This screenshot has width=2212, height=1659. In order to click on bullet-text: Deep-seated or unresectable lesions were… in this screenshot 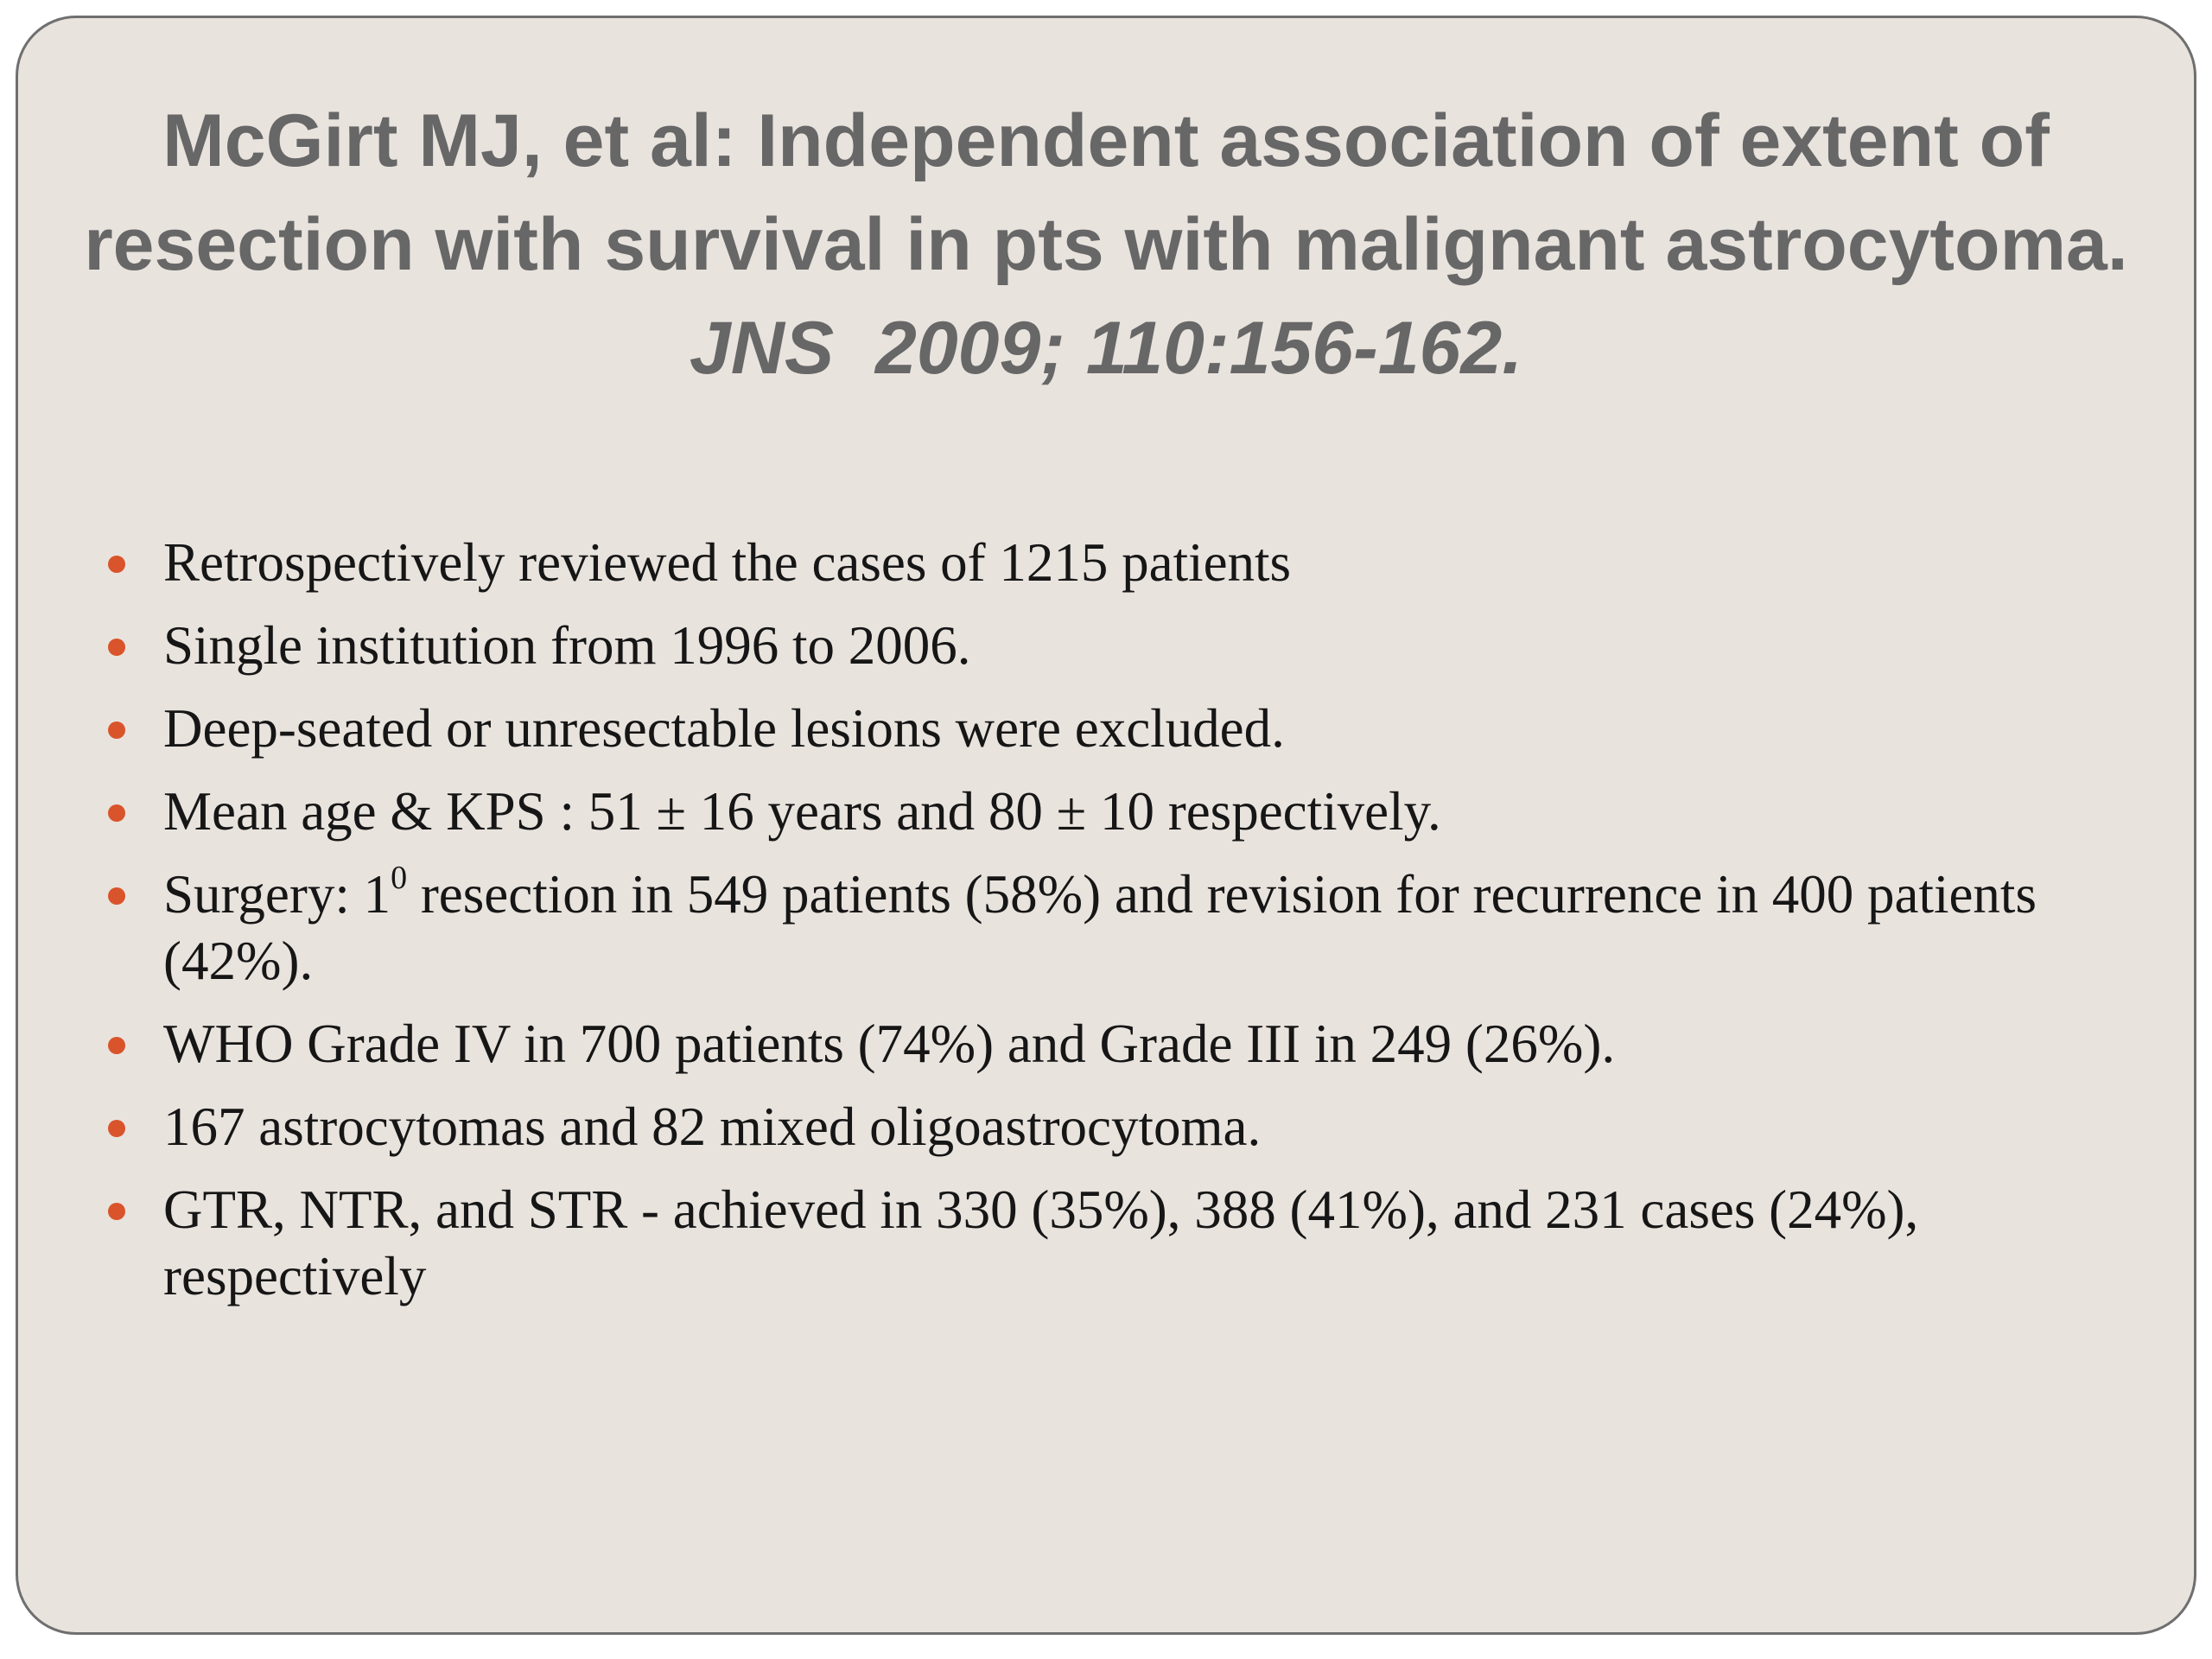, I will do `click(724, 728)`.